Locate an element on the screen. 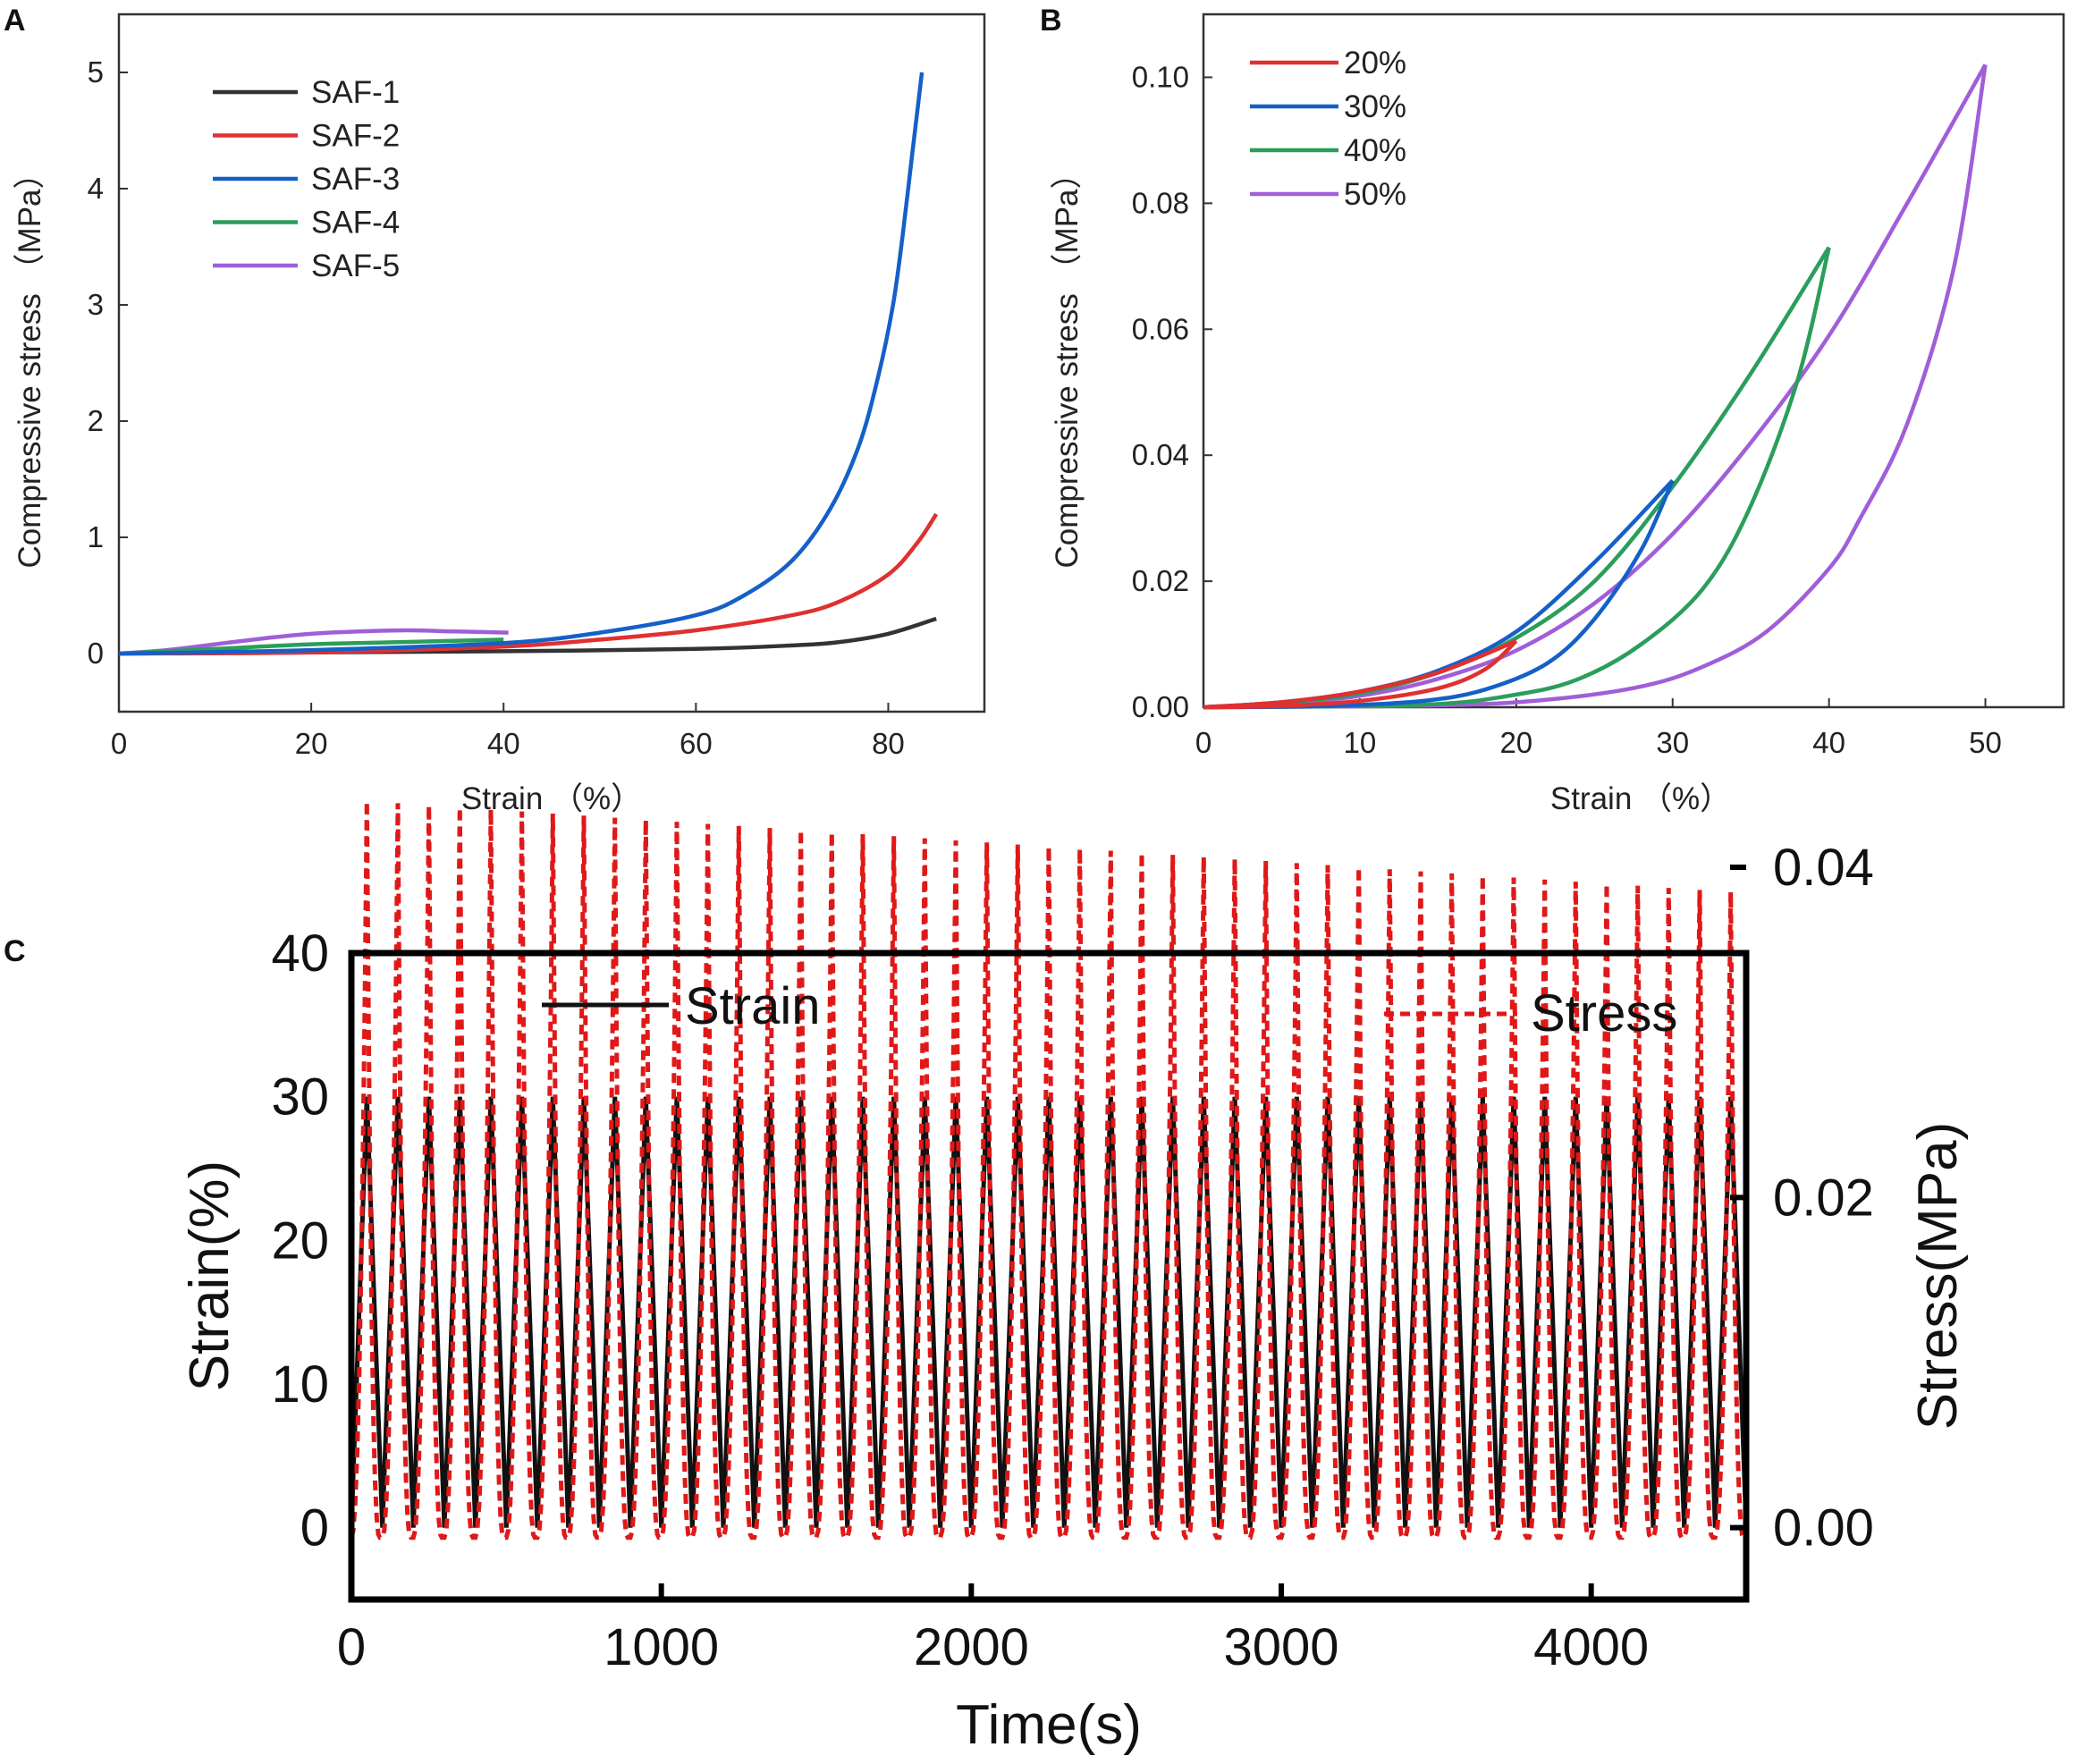  panel-c-y2-ticks: 0.00 0.02 0.04 is located at coordinates (1802, 1198).